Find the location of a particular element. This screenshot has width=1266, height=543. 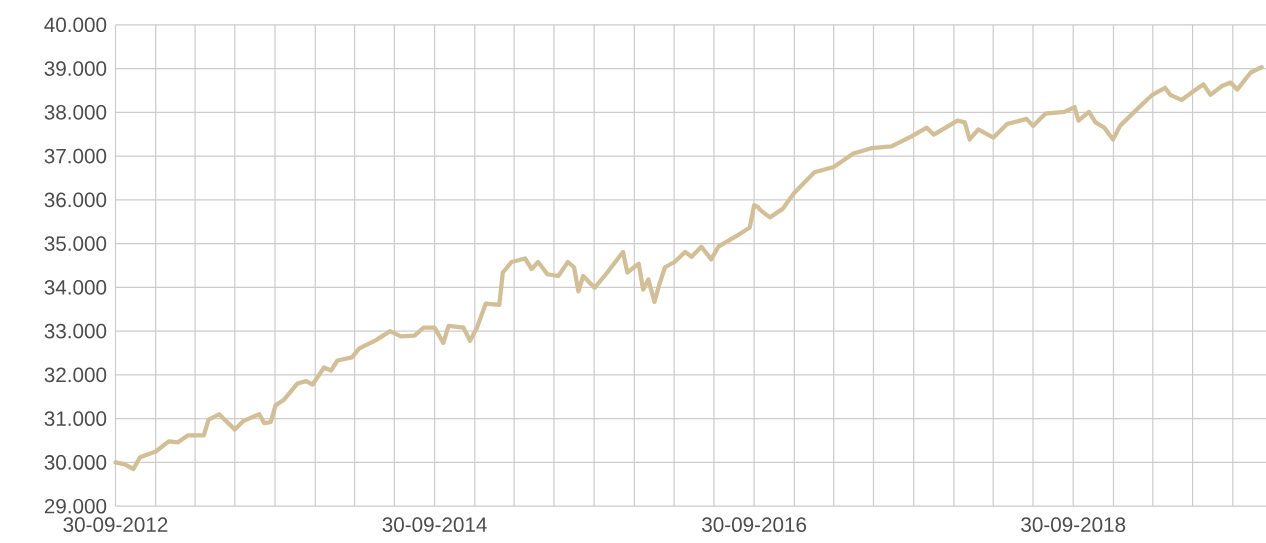

y-tick-label: 32.000 is located at coordinates (75, 375).